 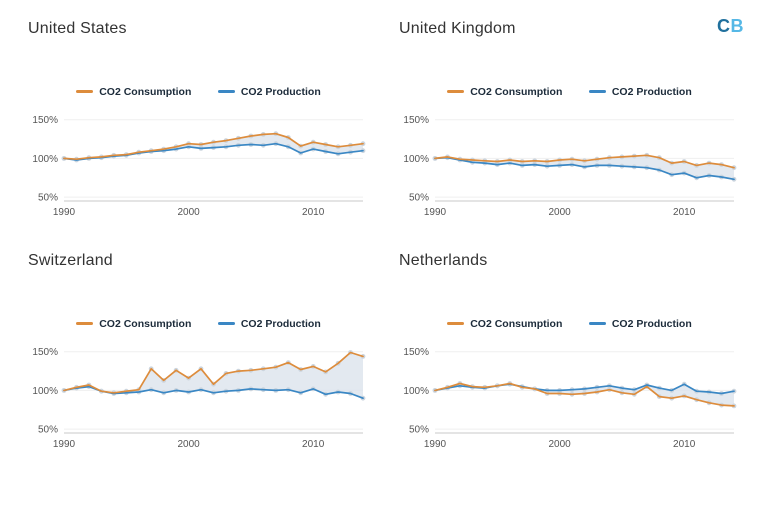 What do you see at coordinates (443, 260) in the screenshot?
I see `chart-title: Netherlands` at bounding box center [443, 260].